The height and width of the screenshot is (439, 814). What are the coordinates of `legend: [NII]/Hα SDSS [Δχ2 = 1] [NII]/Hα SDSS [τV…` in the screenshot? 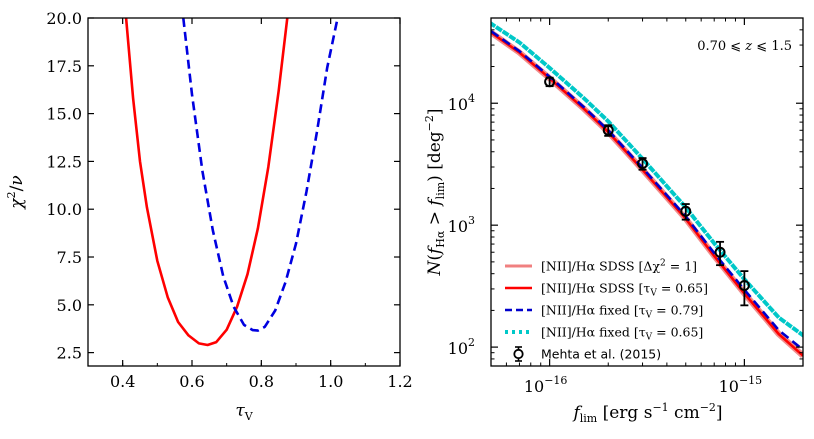 It's located at (606, 310).